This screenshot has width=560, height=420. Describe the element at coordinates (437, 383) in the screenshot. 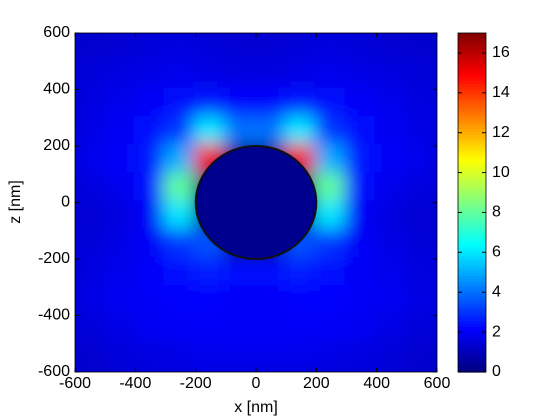

I see `x-tick-label: 600` at that location.